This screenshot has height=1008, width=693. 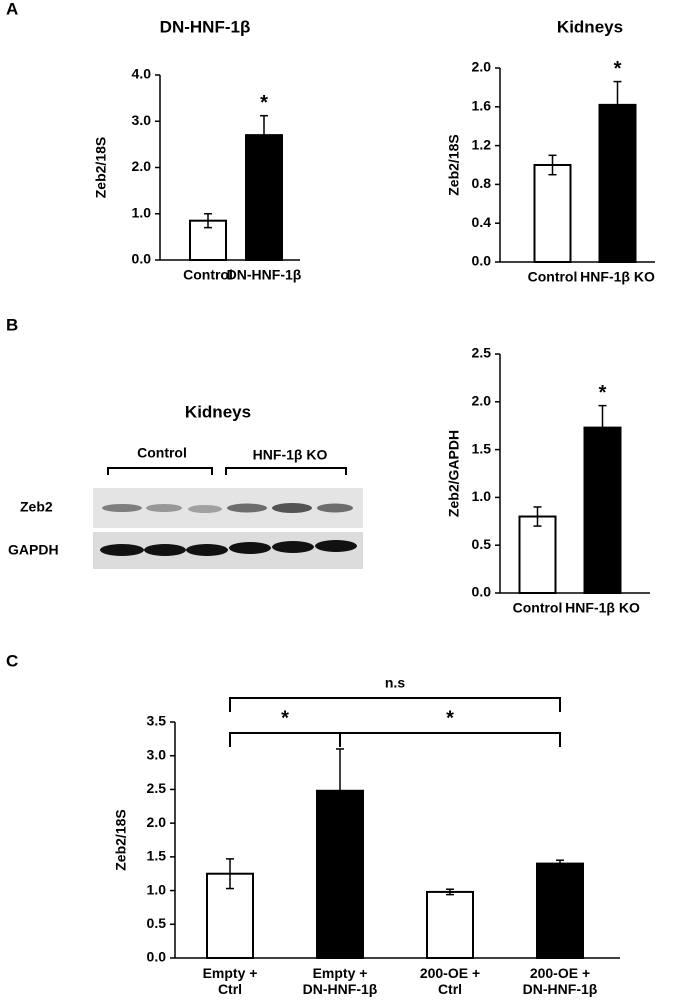 What do you see at coordinates (33, 550) in the screenshot?
I see `blot-row-label: GAPDH` at bounding box center [33, 550].